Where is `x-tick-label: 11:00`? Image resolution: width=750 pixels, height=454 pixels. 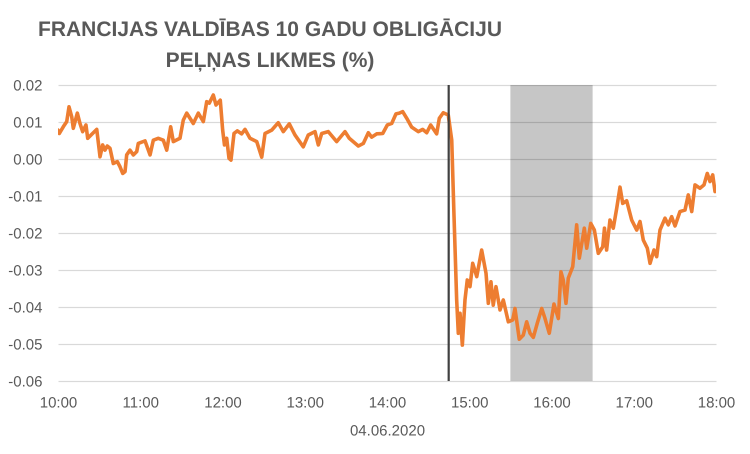
x-tick-label: 11:00 is located at coordinates (140, 403).